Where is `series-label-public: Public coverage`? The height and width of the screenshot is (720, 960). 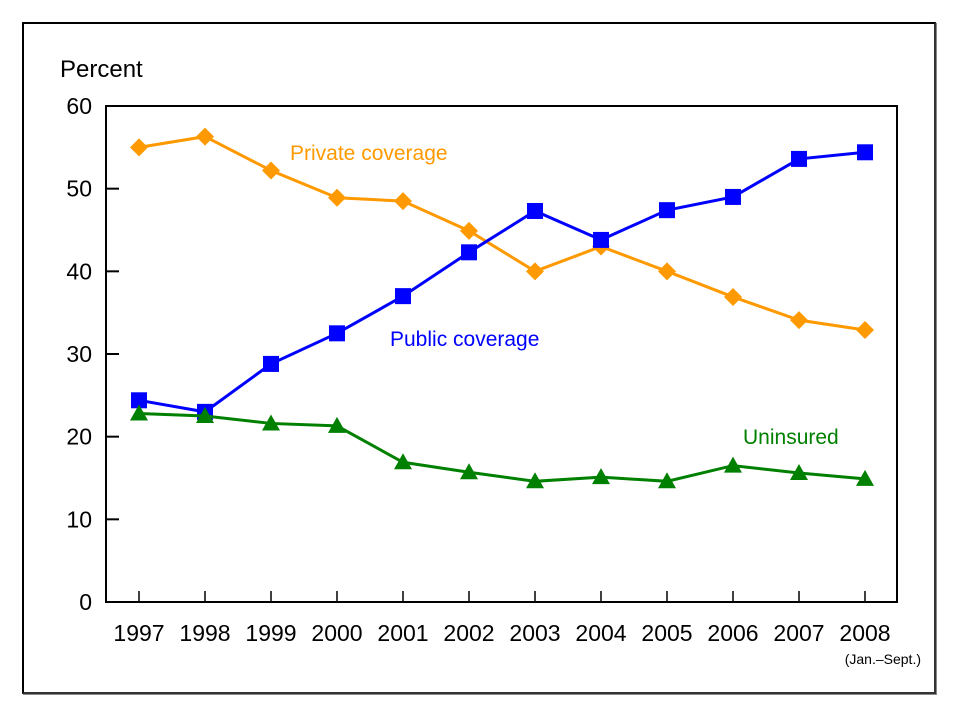
series-label-public: Public coverage is located at coordinates (464, 339).